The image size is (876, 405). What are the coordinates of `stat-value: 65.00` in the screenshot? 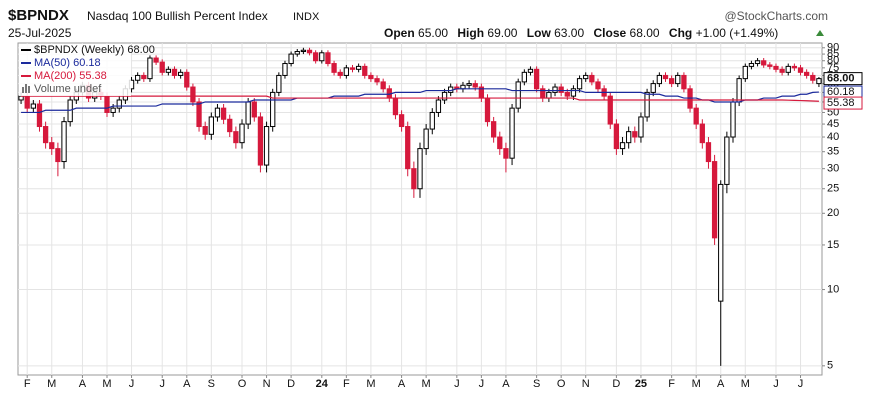 It's located at (433, 33).